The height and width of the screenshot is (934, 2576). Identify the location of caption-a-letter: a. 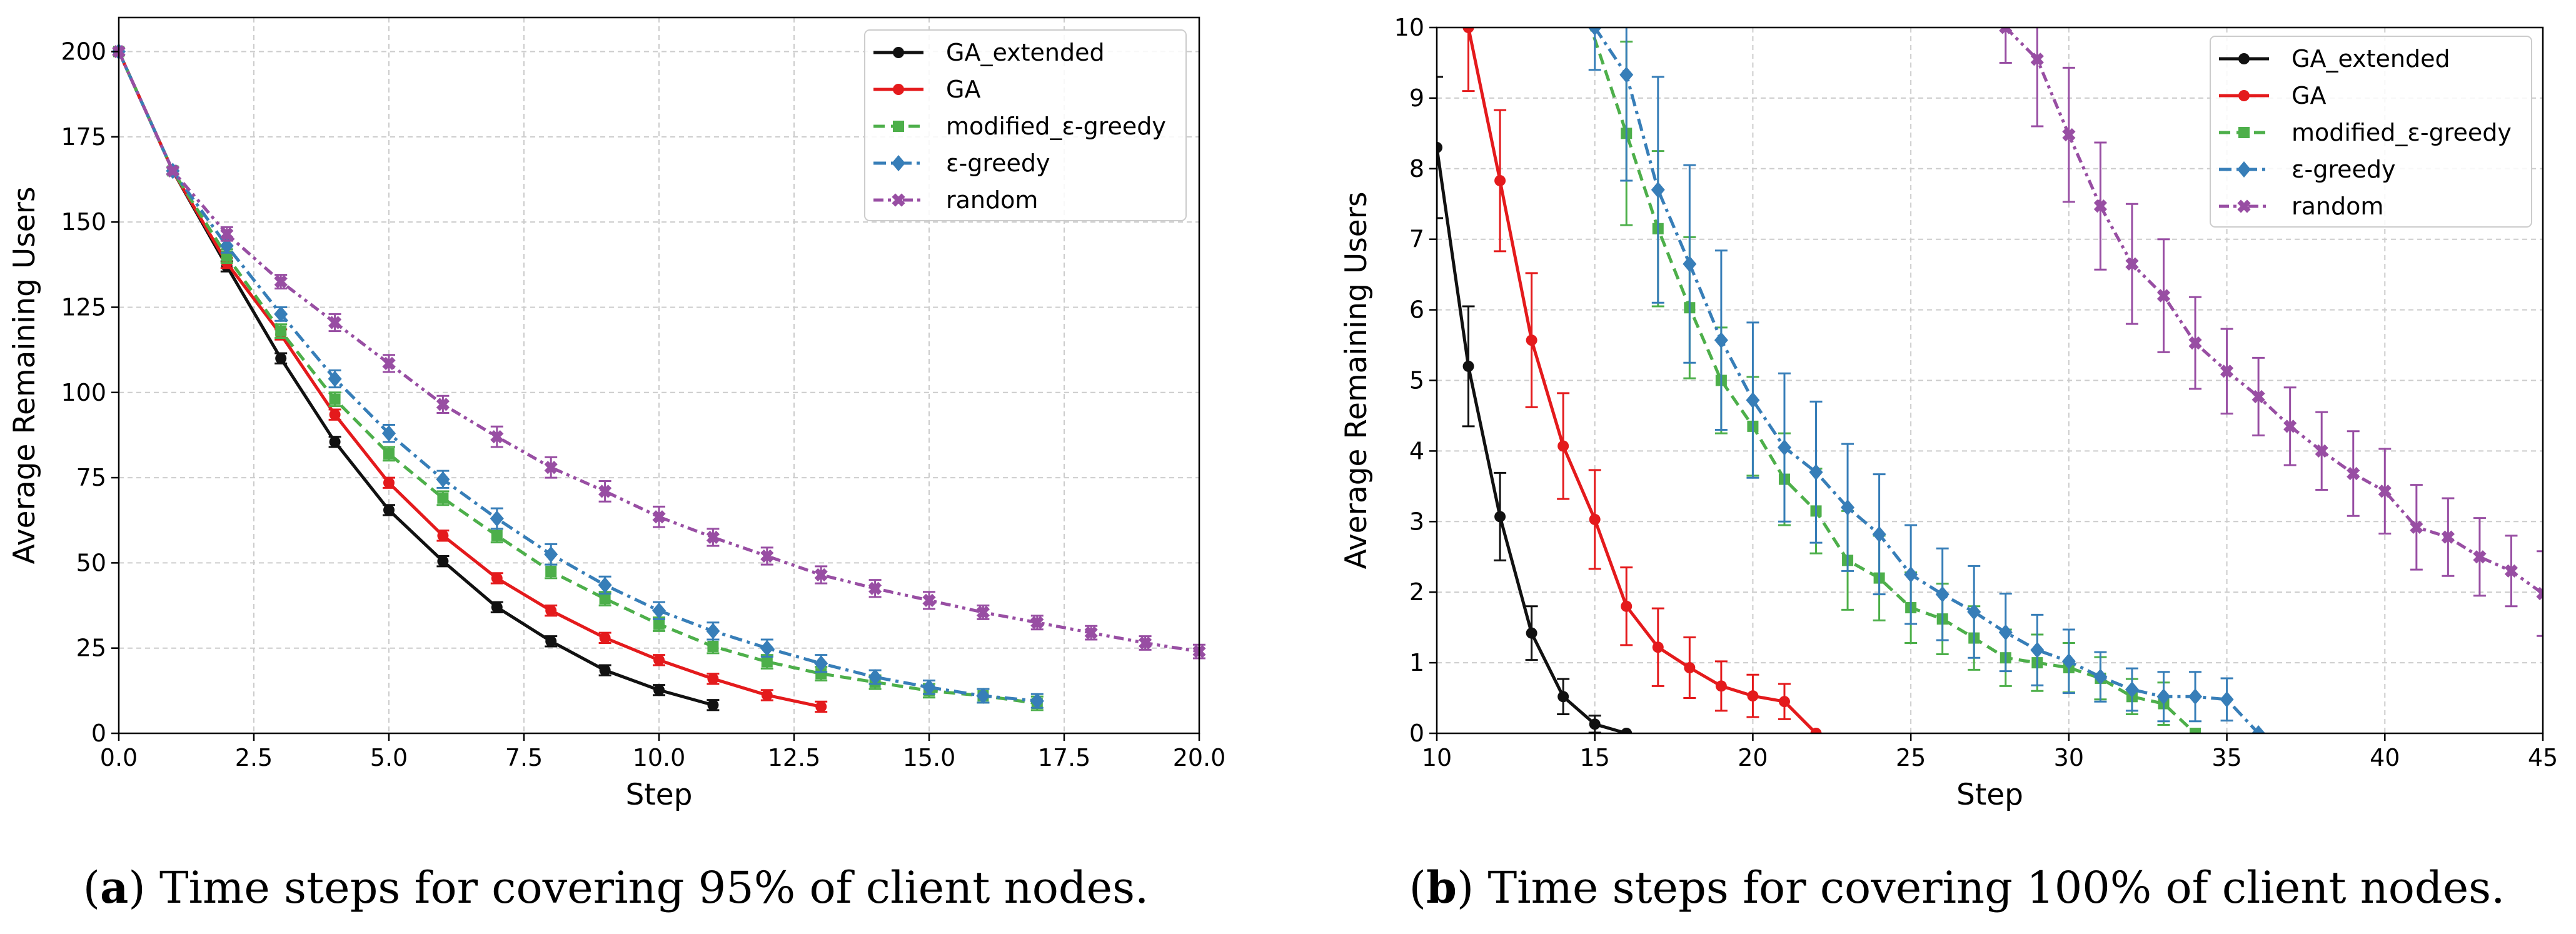
(114, 887).